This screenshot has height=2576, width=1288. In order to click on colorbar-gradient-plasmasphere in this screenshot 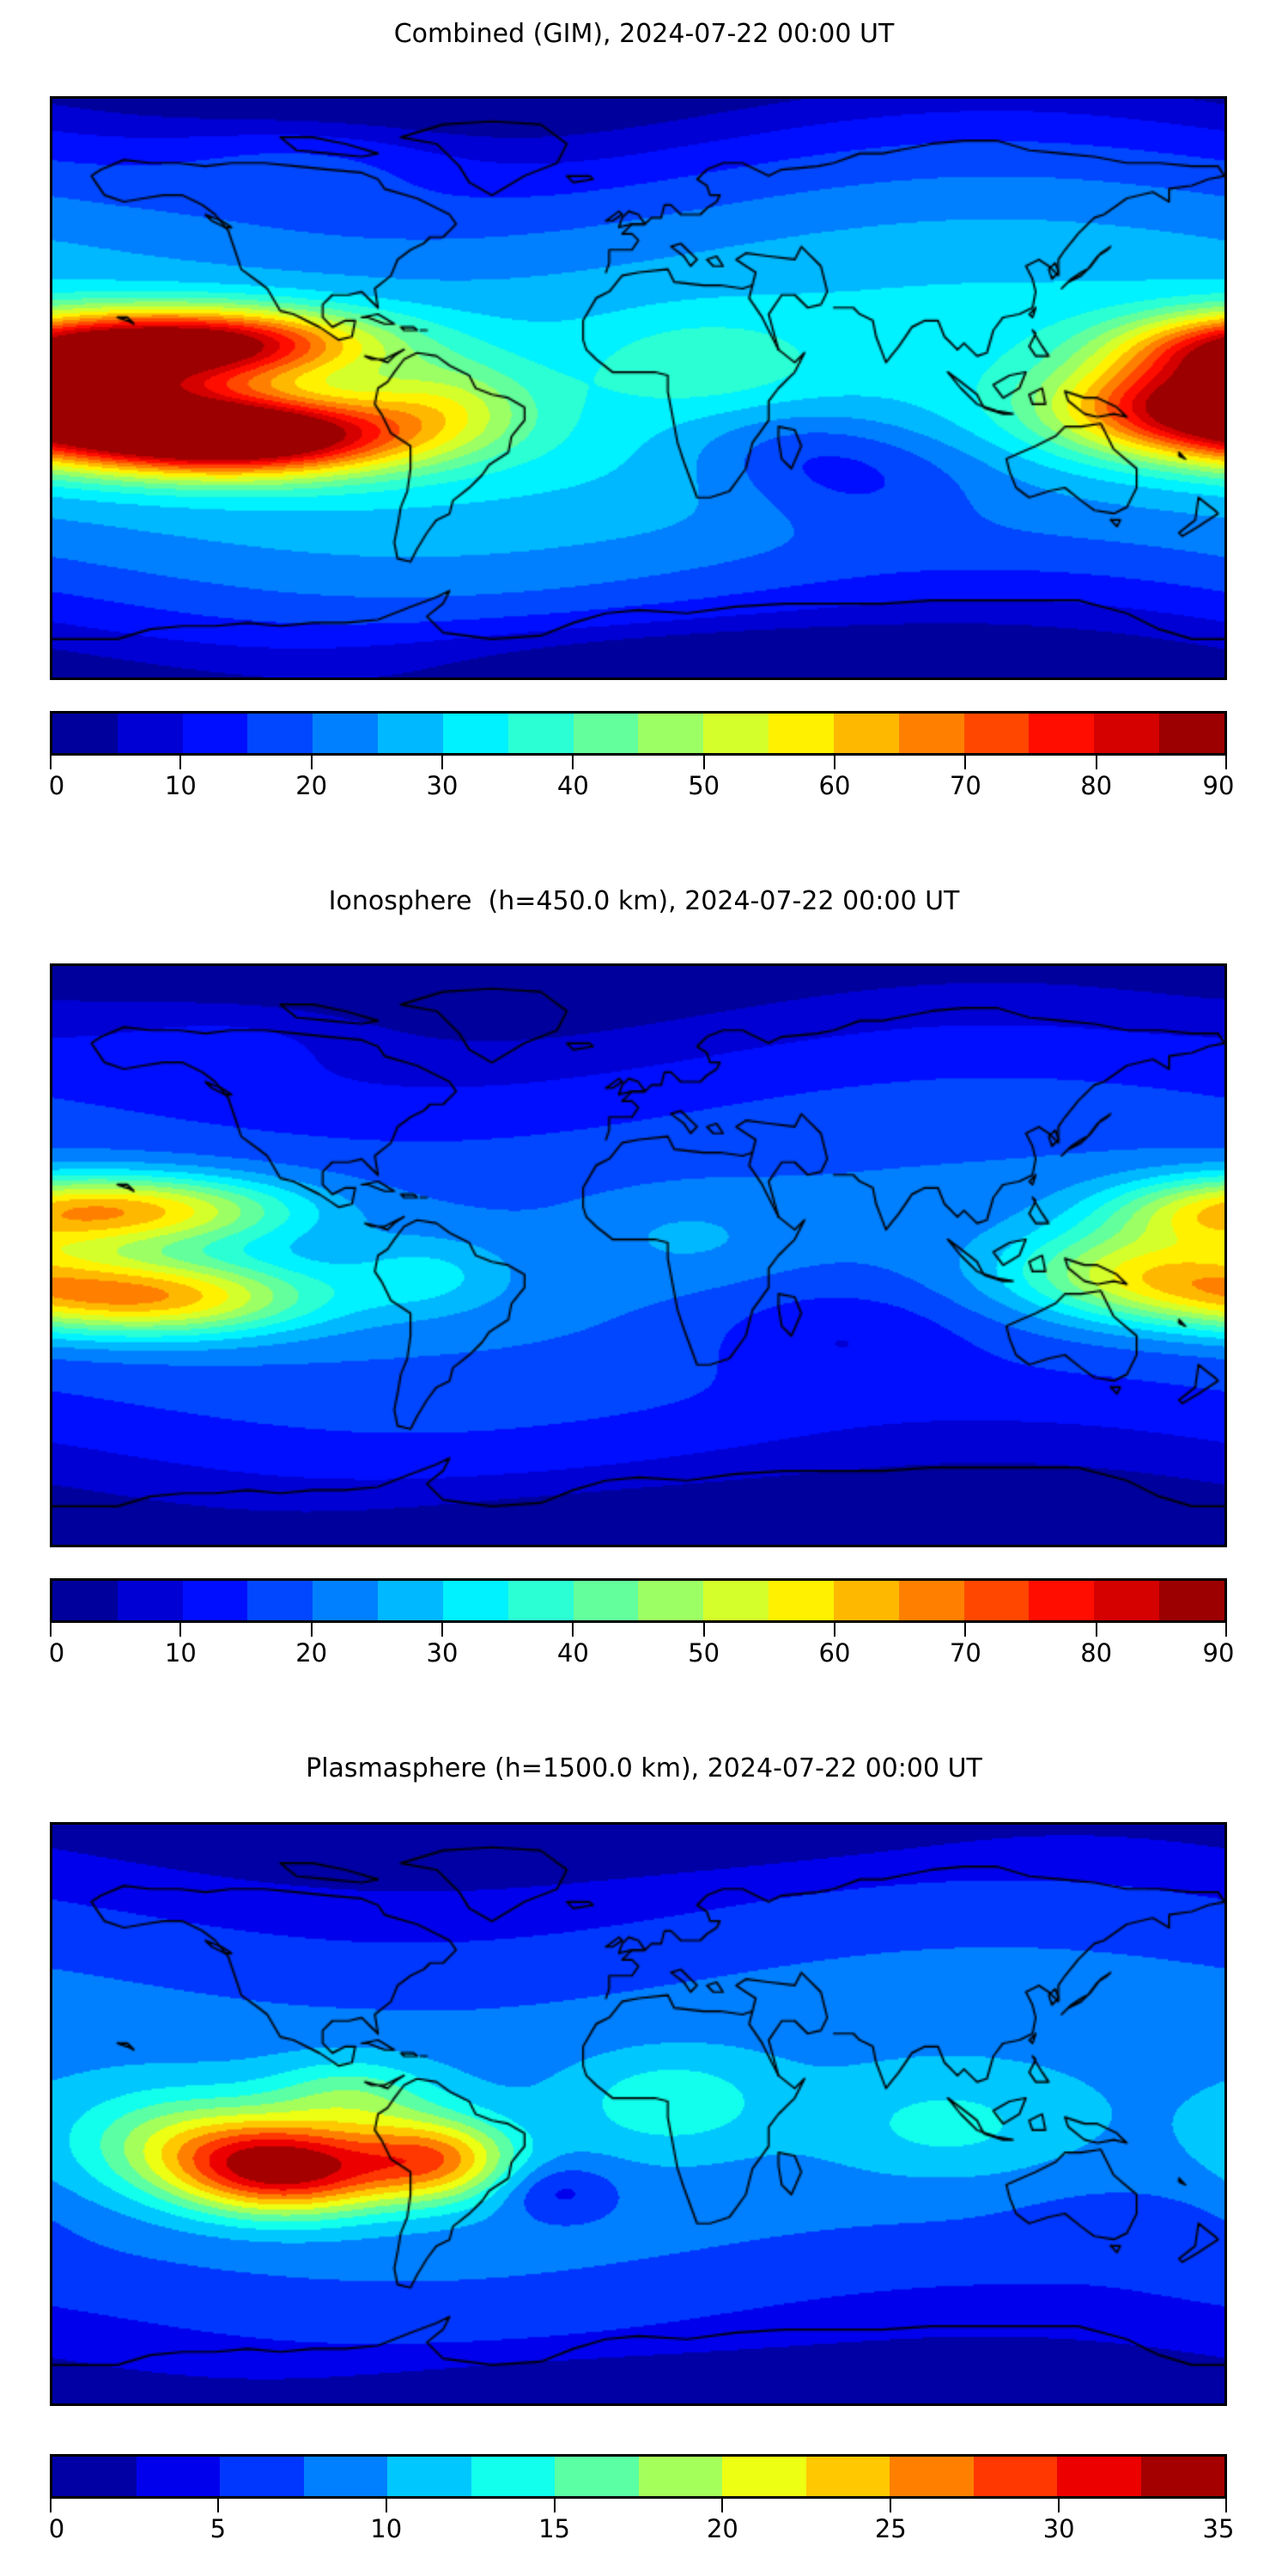, I will do `click(638, 2477)`.